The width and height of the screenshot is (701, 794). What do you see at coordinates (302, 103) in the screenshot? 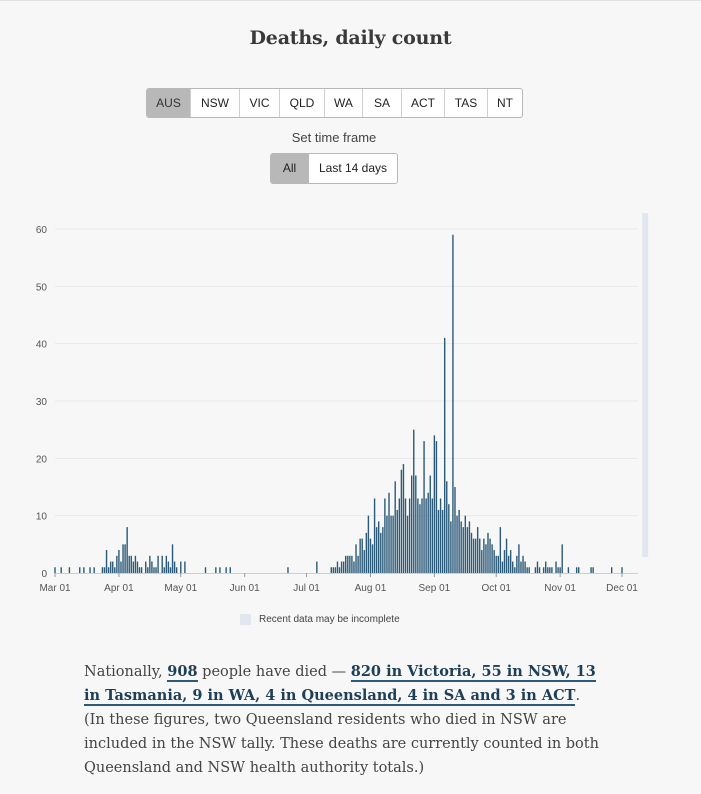
I see `region-button-qld: QLD` at bounding box center [302, 103].